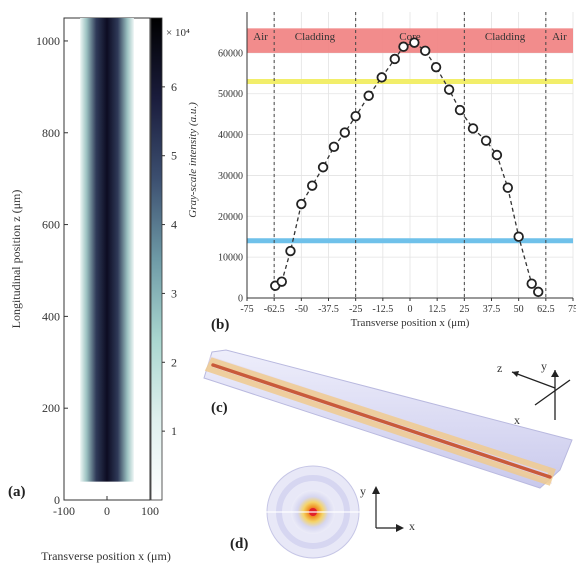 The width and height of the screenshot is (576, 563). Describe the element at coordinates (328, 309) in the screenshot. I see `x-tick-label: -37.5` at that location.